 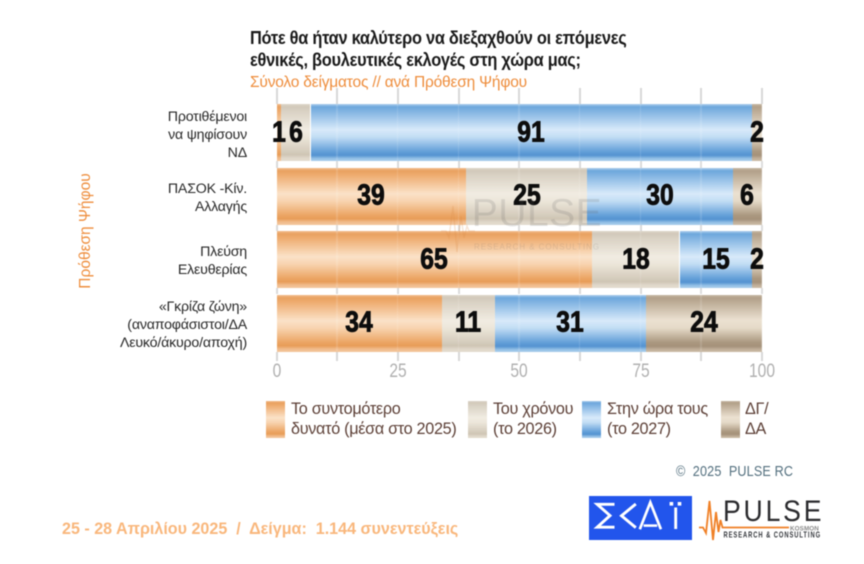 I want to click on svg-text: KOSMON, so click(x=804, y=529).